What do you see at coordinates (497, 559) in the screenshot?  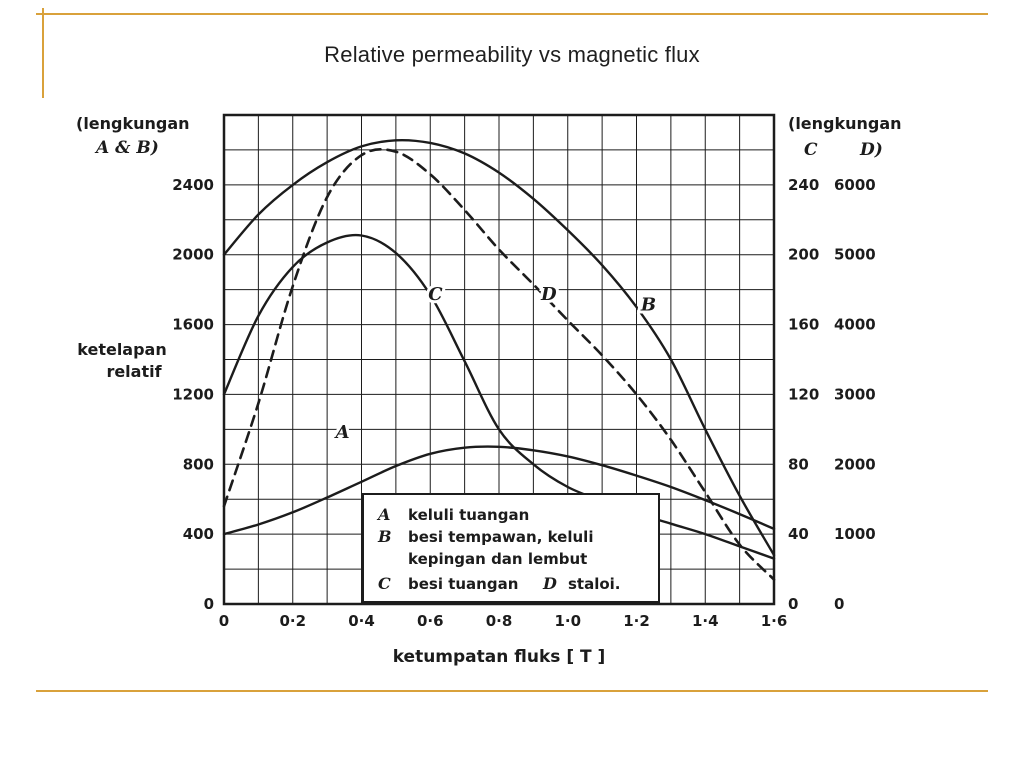 I see `legend-text: kepingan dan lembut` at bounding box center [497, 559].